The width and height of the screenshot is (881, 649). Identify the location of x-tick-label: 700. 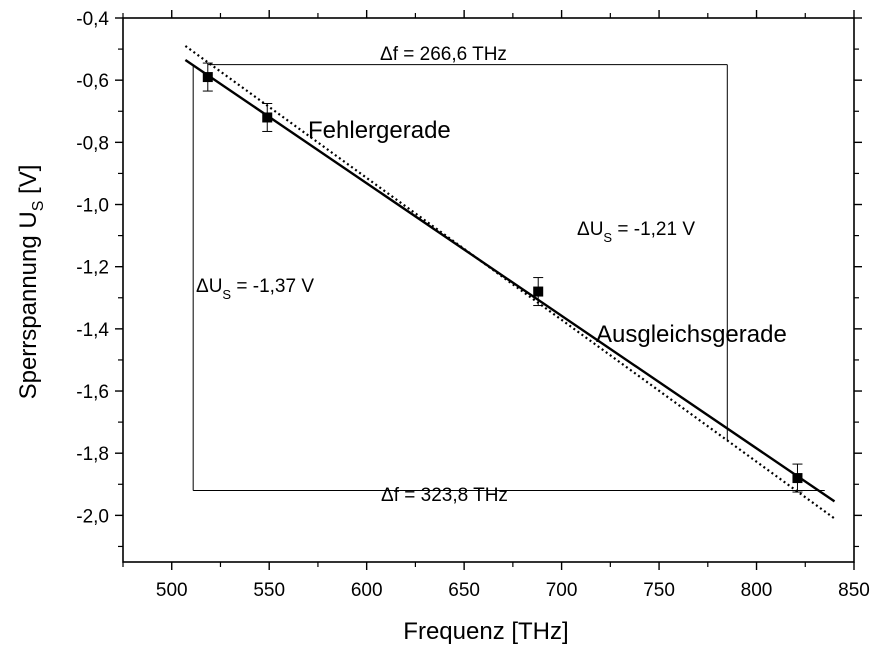
(562, 590).